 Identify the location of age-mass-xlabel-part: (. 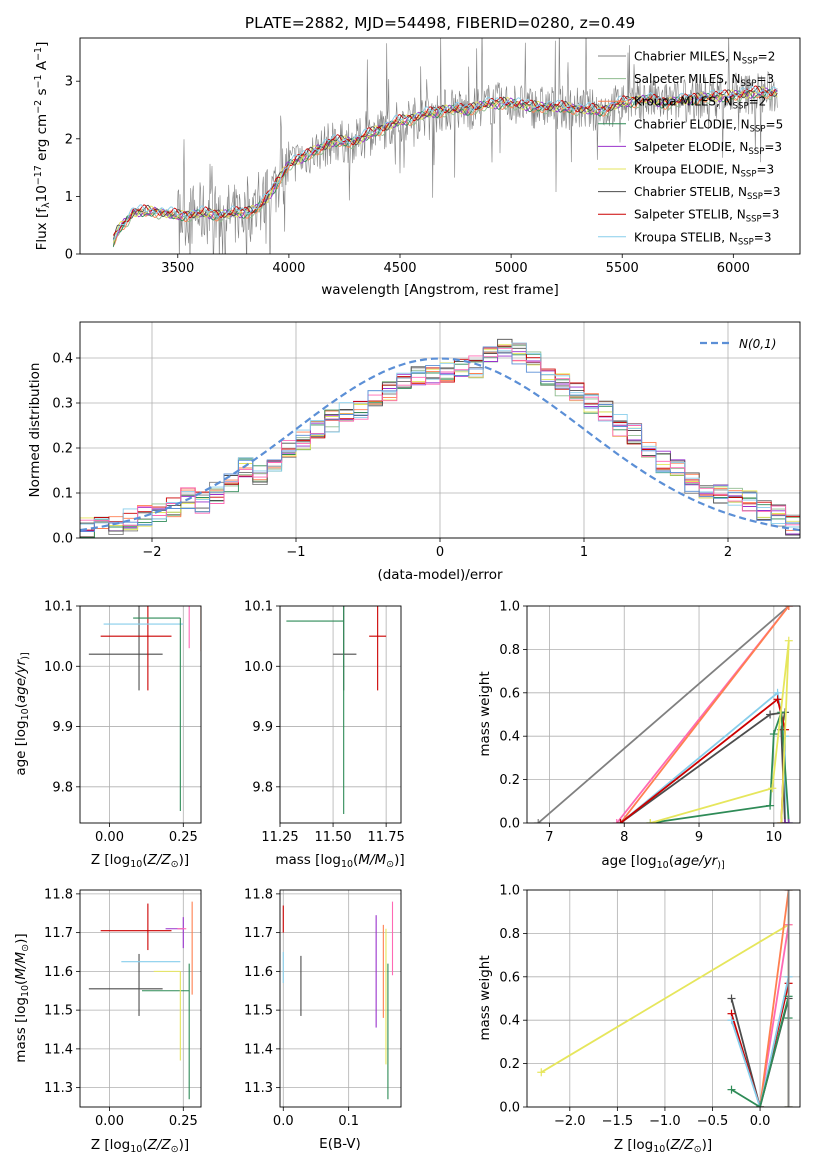
(355, 860).